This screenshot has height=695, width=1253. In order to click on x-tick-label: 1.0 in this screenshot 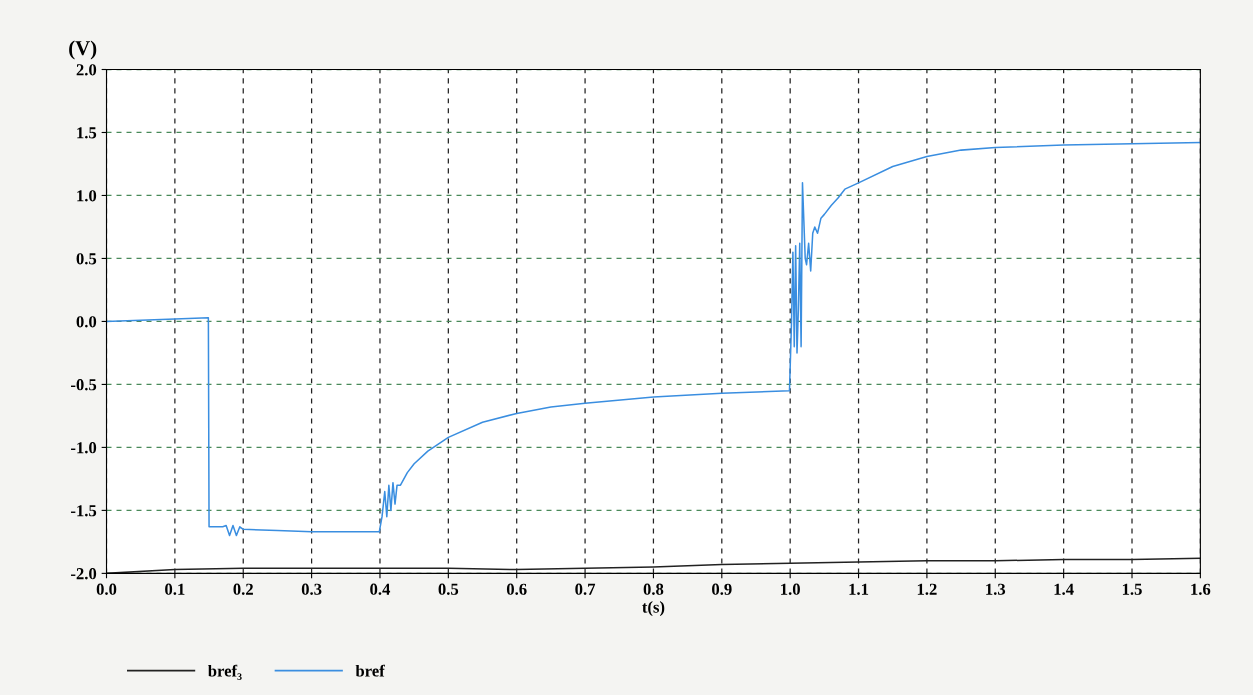, I will do `click(790, 589)`.